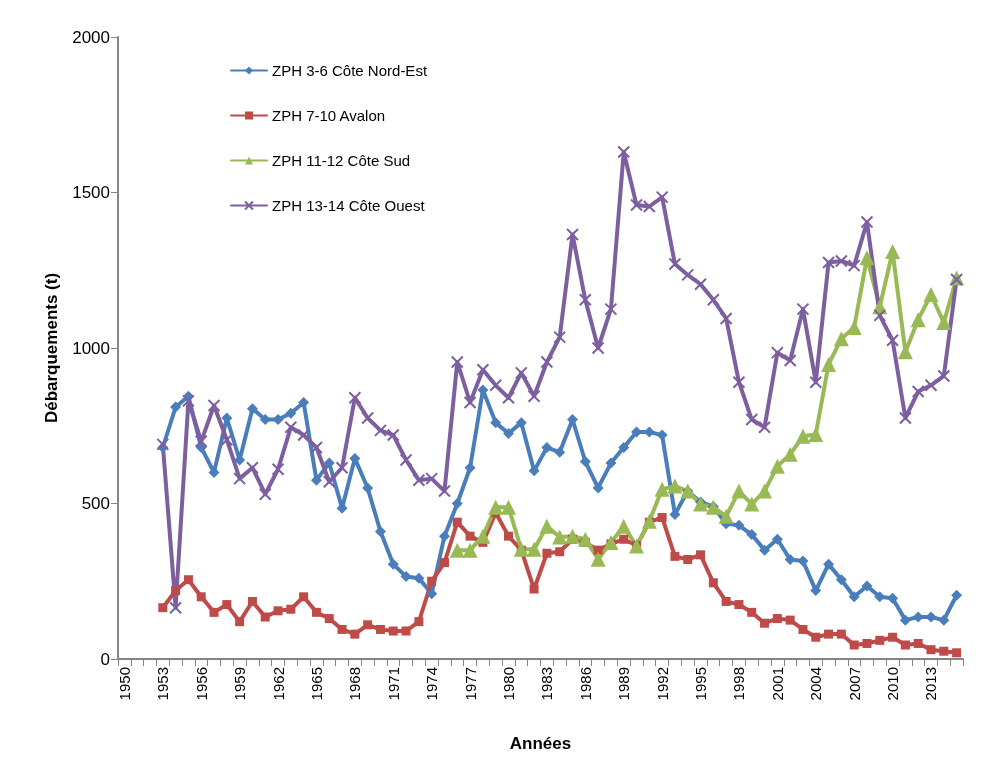 This screenshot has width=1008, height=757. Describe the element at coordinates (91, 37) in the screenshot. I see `y-tick-label: 2000` at that location.